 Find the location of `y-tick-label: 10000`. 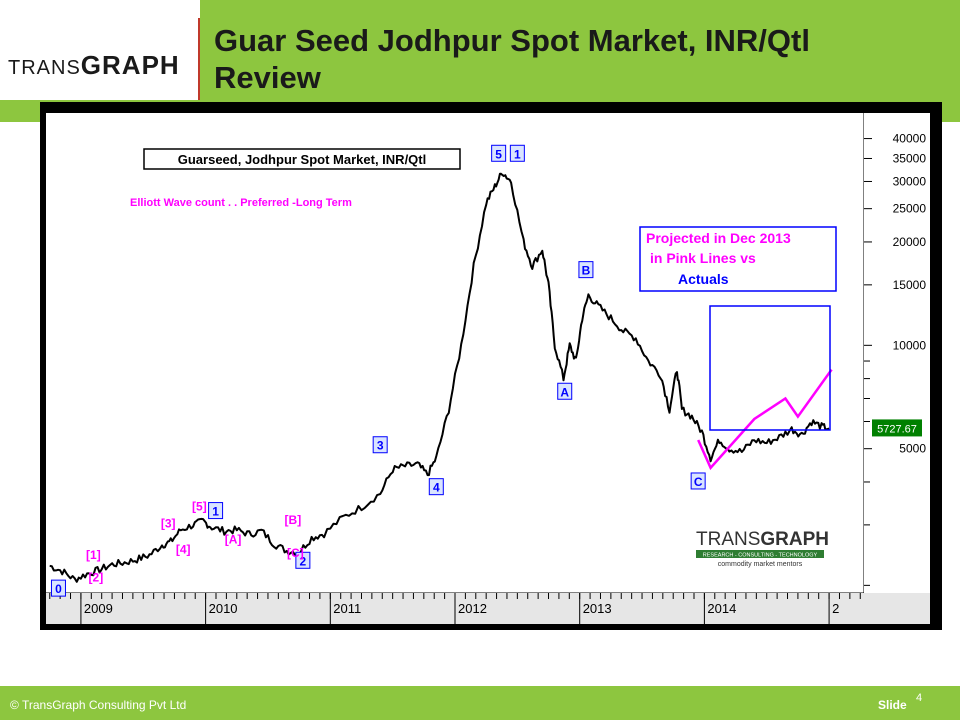

y-tick-label: 10000 is located at coordinates (910, 345).